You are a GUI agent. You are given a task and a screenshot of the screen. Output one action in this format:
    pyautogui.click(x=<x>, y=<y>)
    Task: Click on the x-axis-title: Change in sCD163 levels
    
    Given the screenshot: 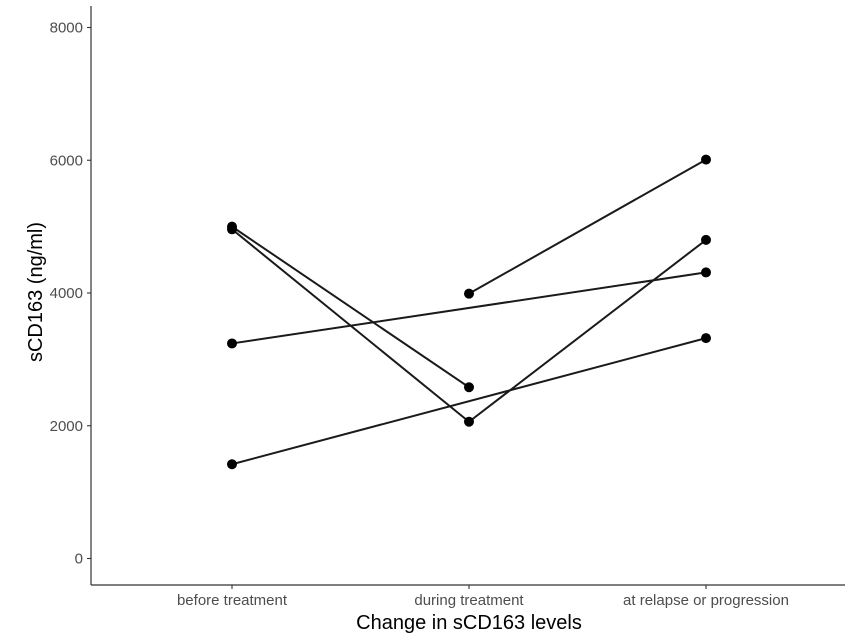 What is the action you would take?
    pyautogui.click(x=469, y=623)
    